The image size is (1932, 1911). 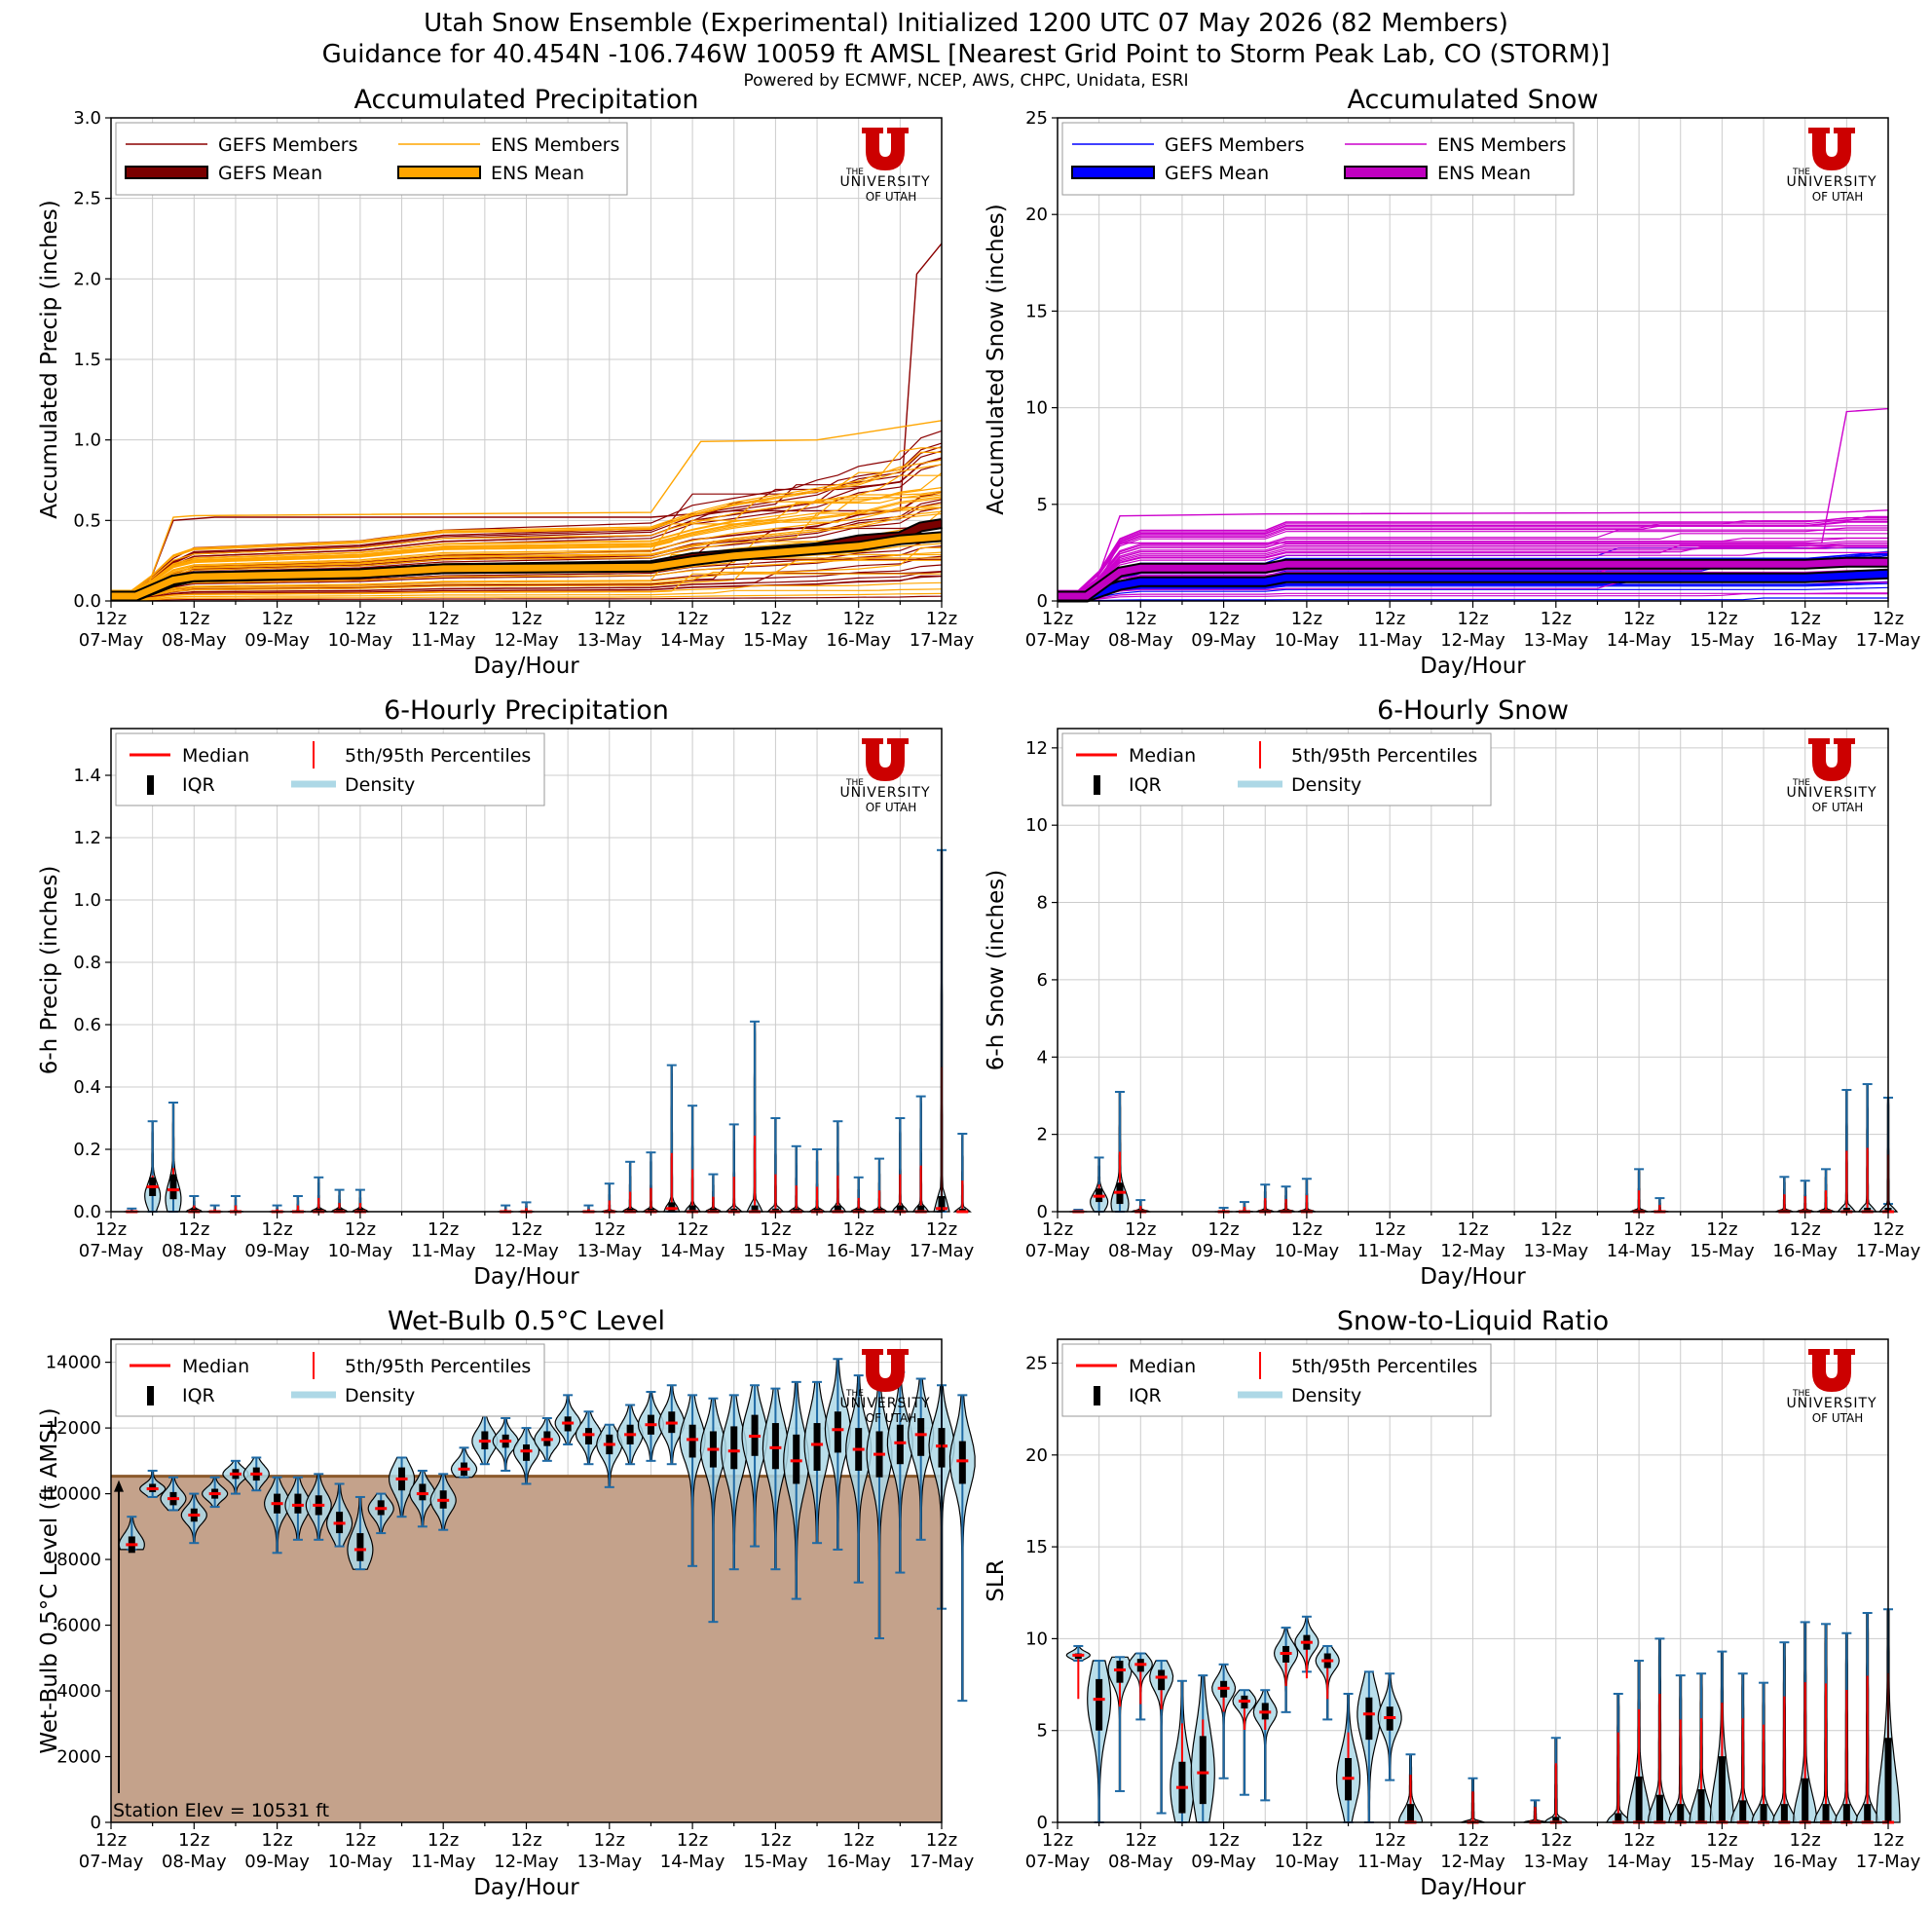 What do you see at coordinates (79, 1691) in the screenshot?
I see `y-tick-label: 4000` at bounding box center [79, 1691].